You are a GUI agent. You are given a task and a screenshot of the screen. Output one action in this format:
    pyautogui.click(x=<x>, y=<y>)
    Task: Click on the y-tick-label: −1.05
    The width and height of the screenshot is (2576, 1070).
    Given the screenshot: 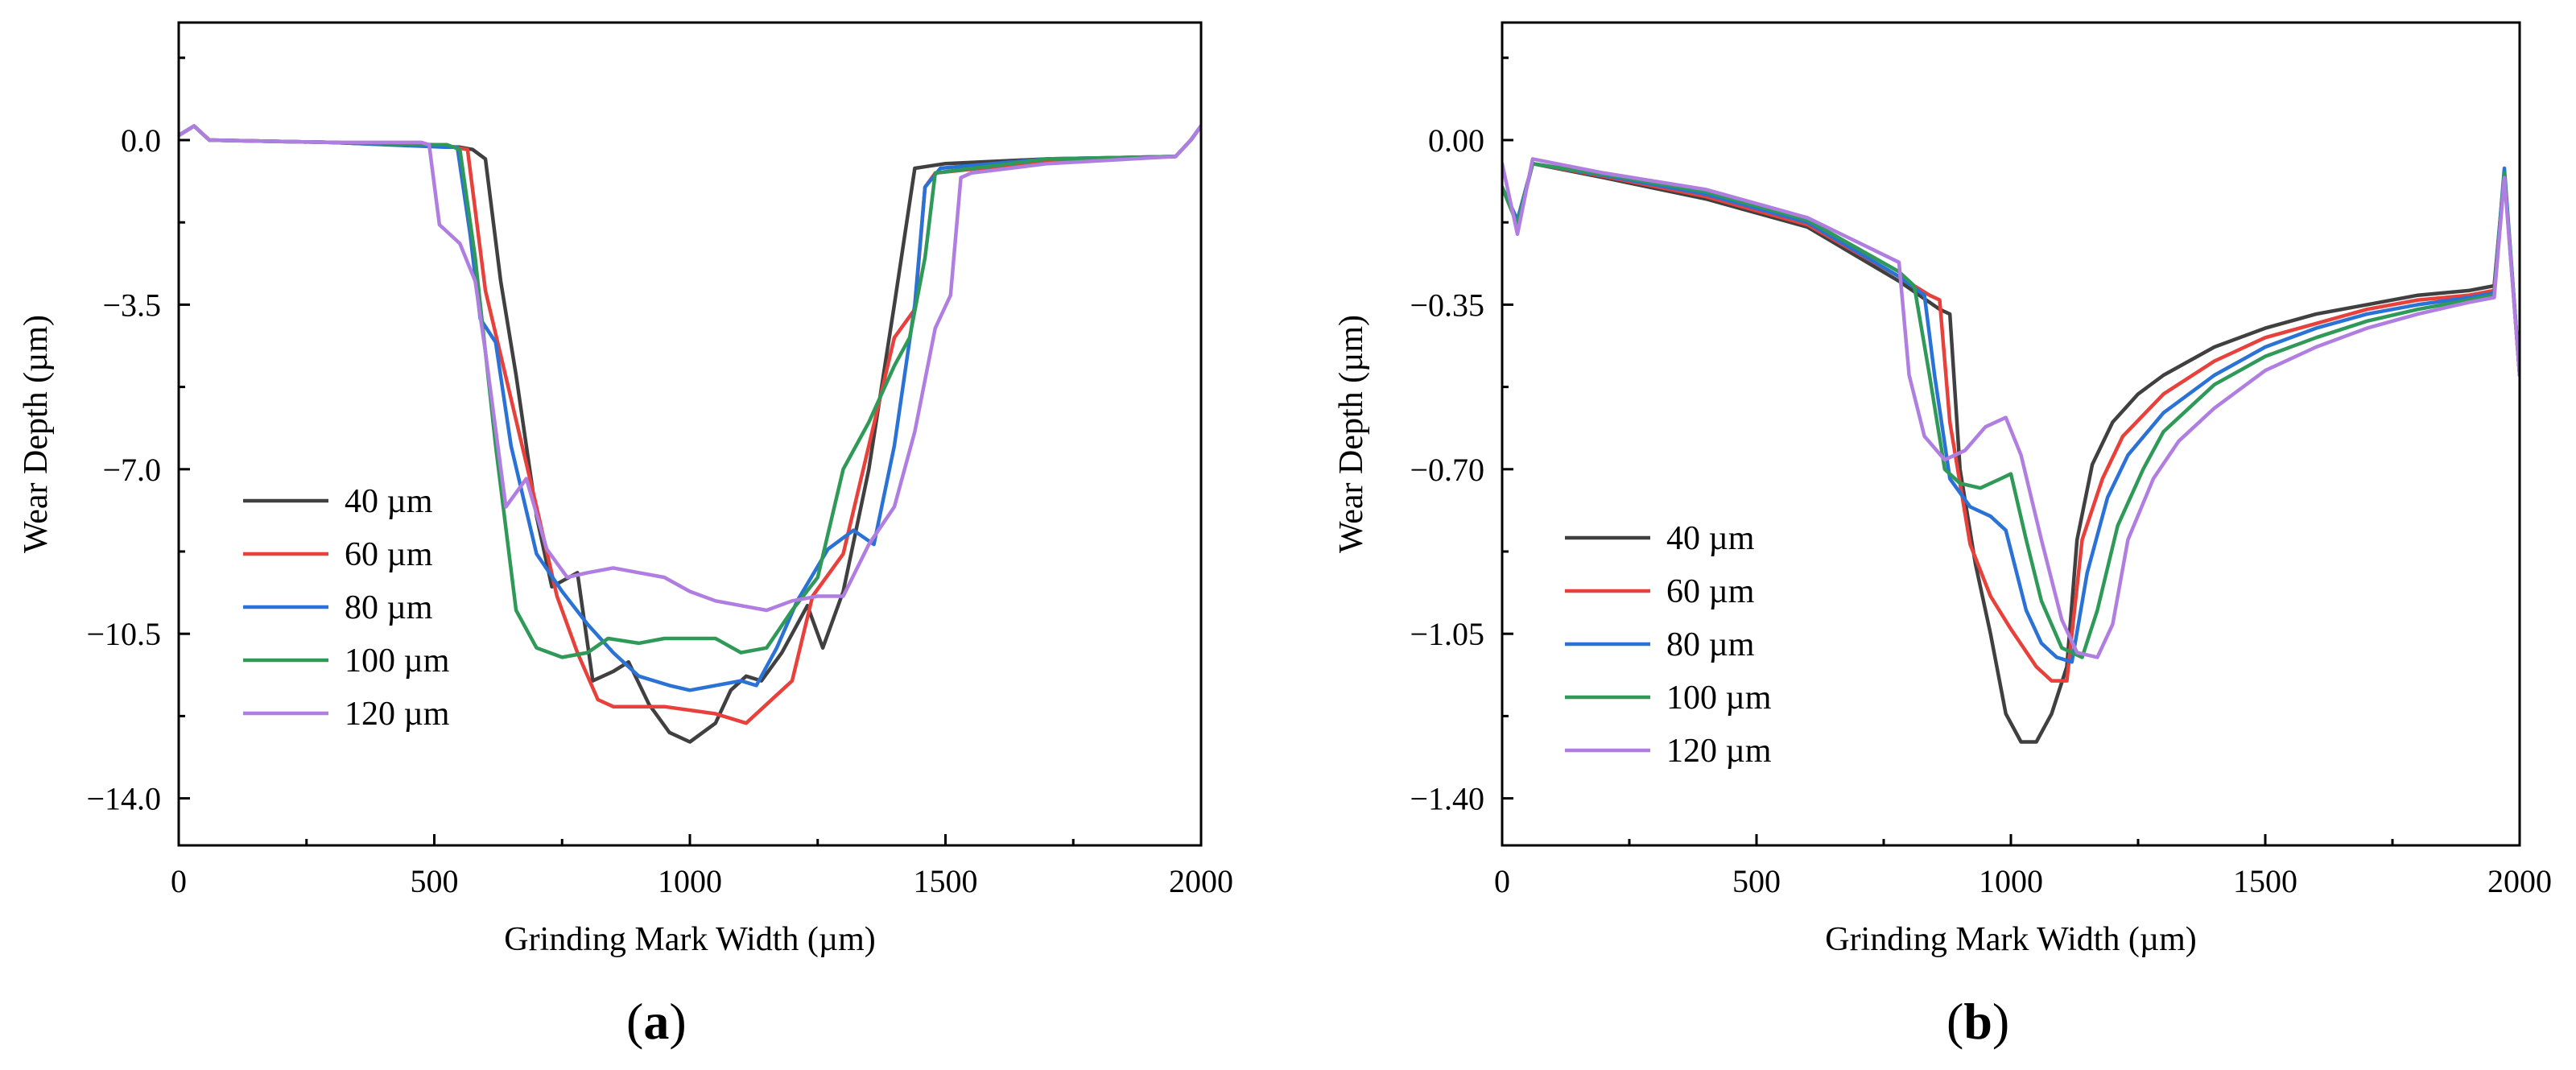 What is the action you would take?
    pyautogui.click(x=1447, y=634)
    